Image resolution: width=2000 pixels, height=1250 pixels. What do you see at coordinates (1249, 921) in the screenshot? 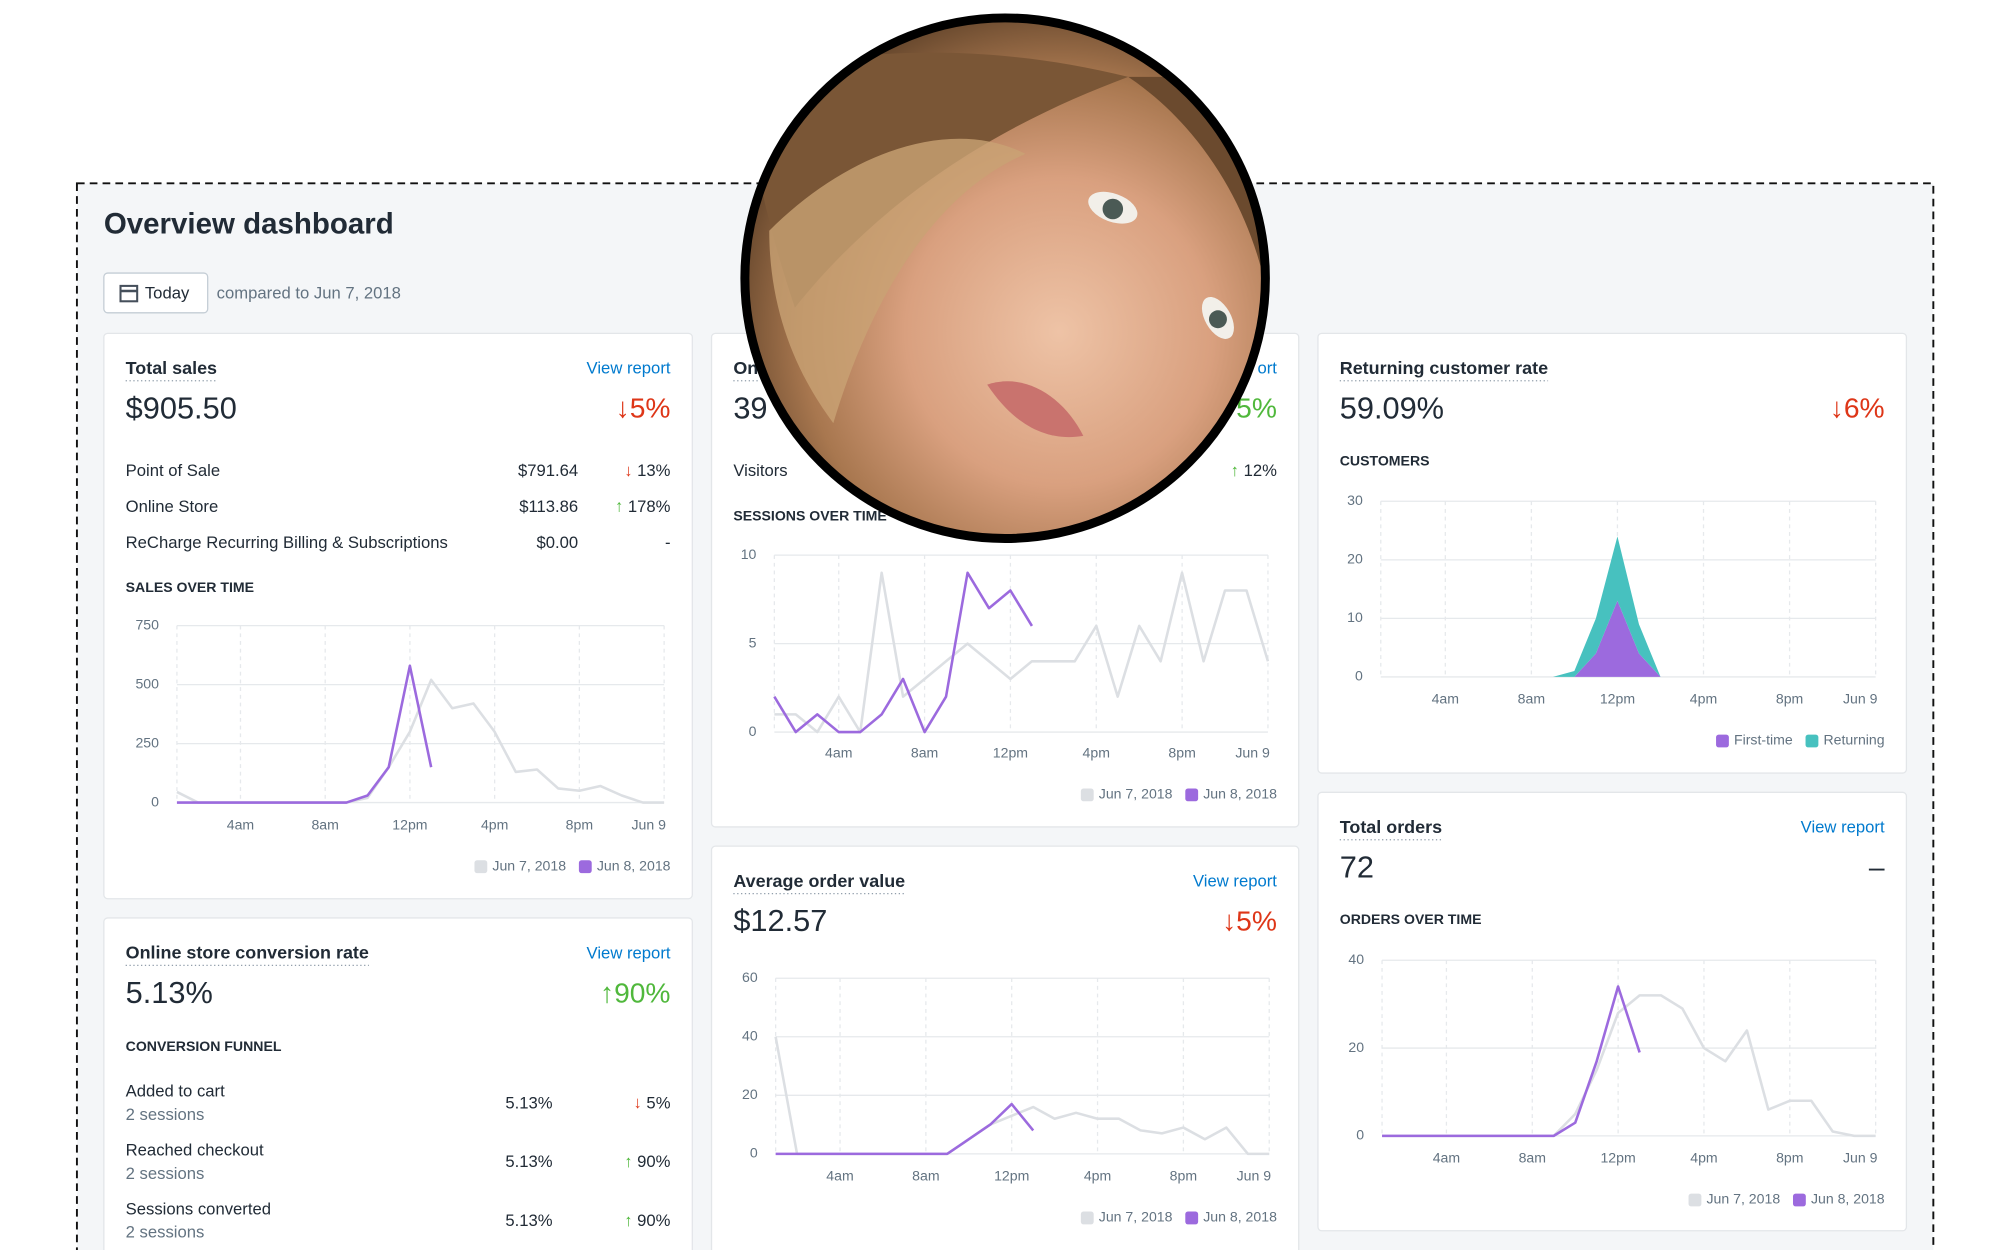
I see `card-change: ↓5%` at bounding box center [1249, 921].